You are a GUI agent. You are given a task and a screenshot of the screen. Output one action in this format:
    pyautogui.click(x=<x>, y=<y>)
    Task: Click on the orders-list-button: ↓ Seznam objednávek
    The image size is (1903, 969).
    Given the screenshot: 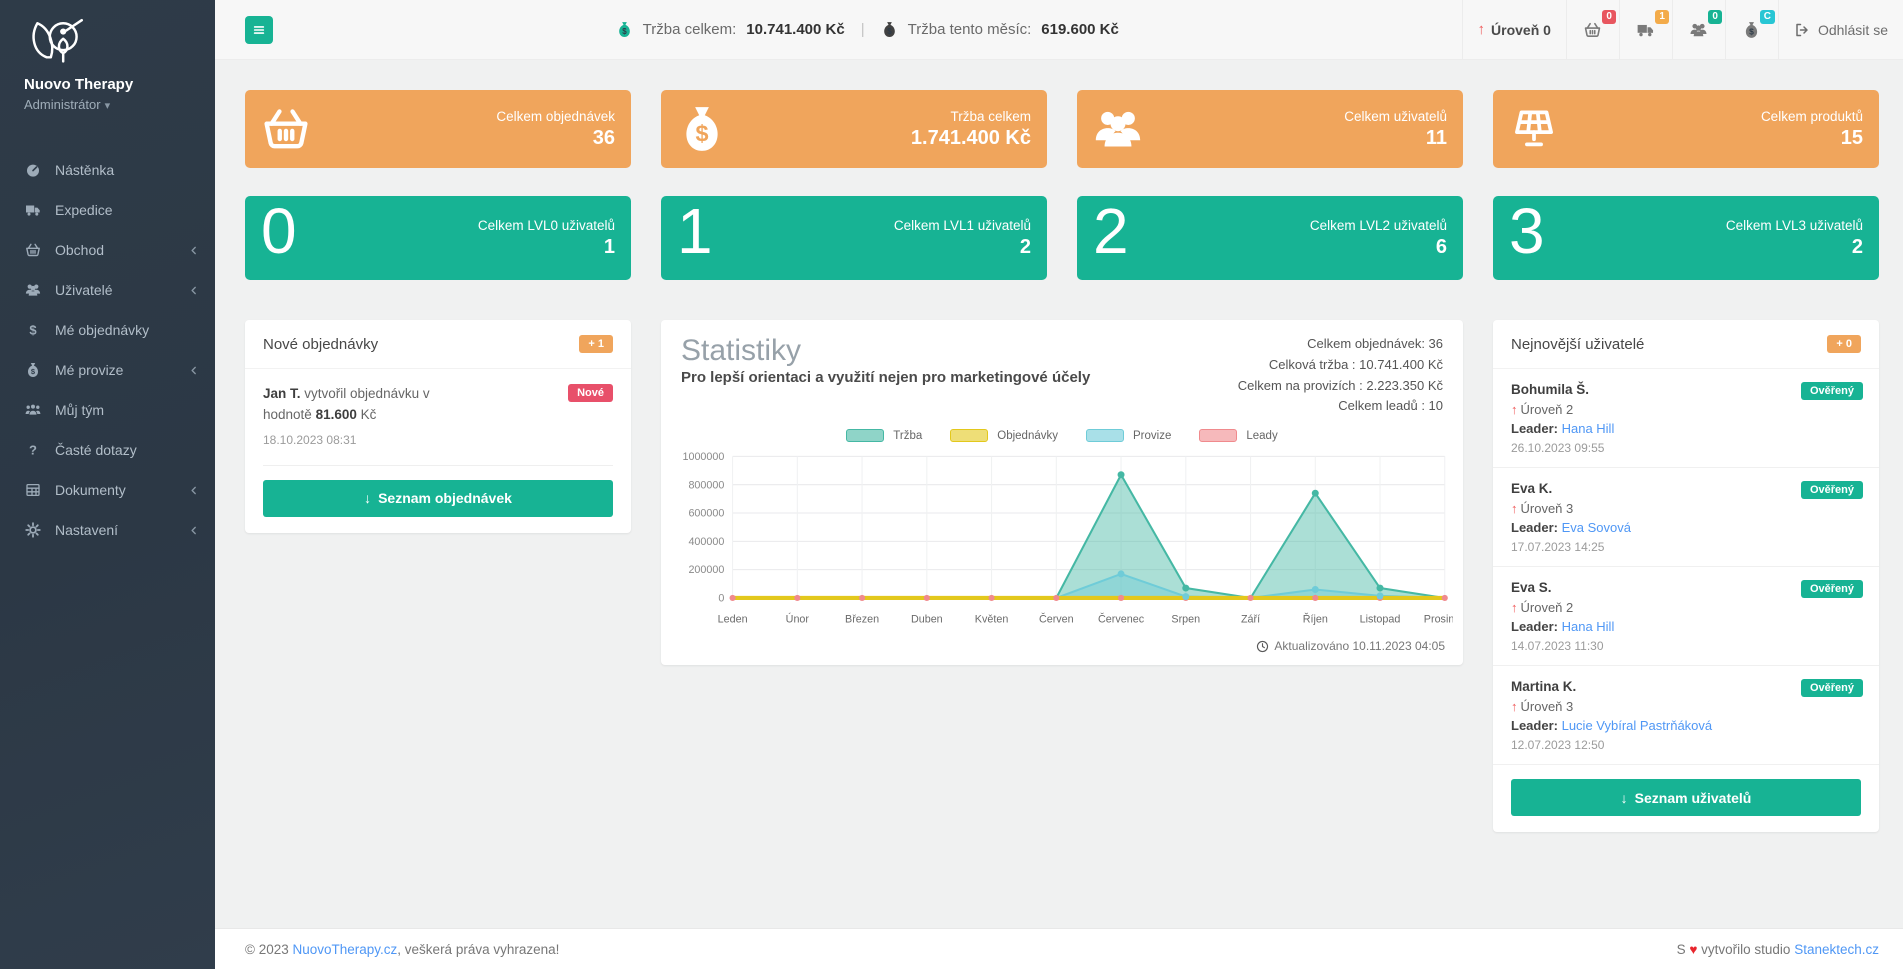 What is the action you would take?
    pyautogui.click(x=438, y=498)
    